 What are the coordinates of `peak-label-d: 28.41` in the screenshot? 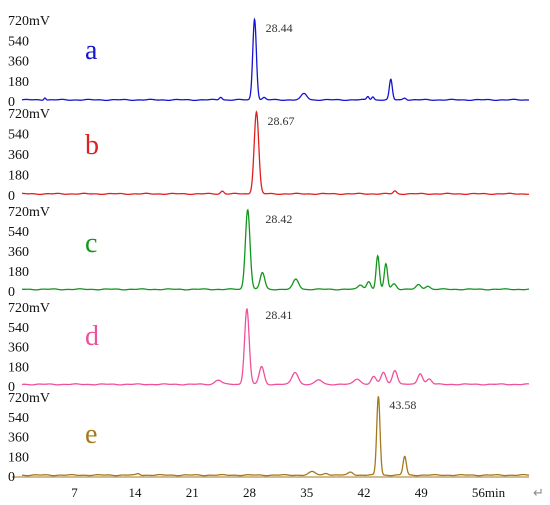 It's located at (278, 315).